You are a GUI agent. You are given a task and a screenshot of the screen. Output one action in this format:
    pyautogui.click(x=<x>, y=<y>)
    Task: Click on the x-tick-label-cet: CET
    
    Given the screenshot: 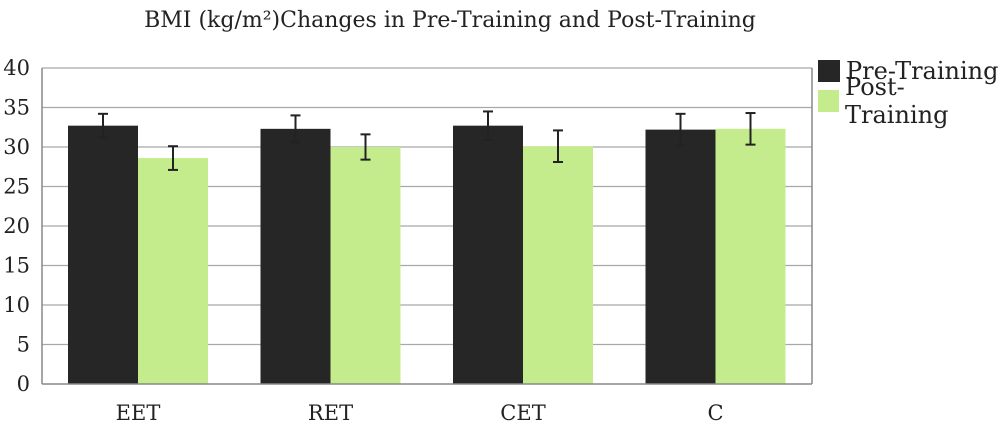 What is the action you would take?
    pyautogui.click(x=522, y=413)
    